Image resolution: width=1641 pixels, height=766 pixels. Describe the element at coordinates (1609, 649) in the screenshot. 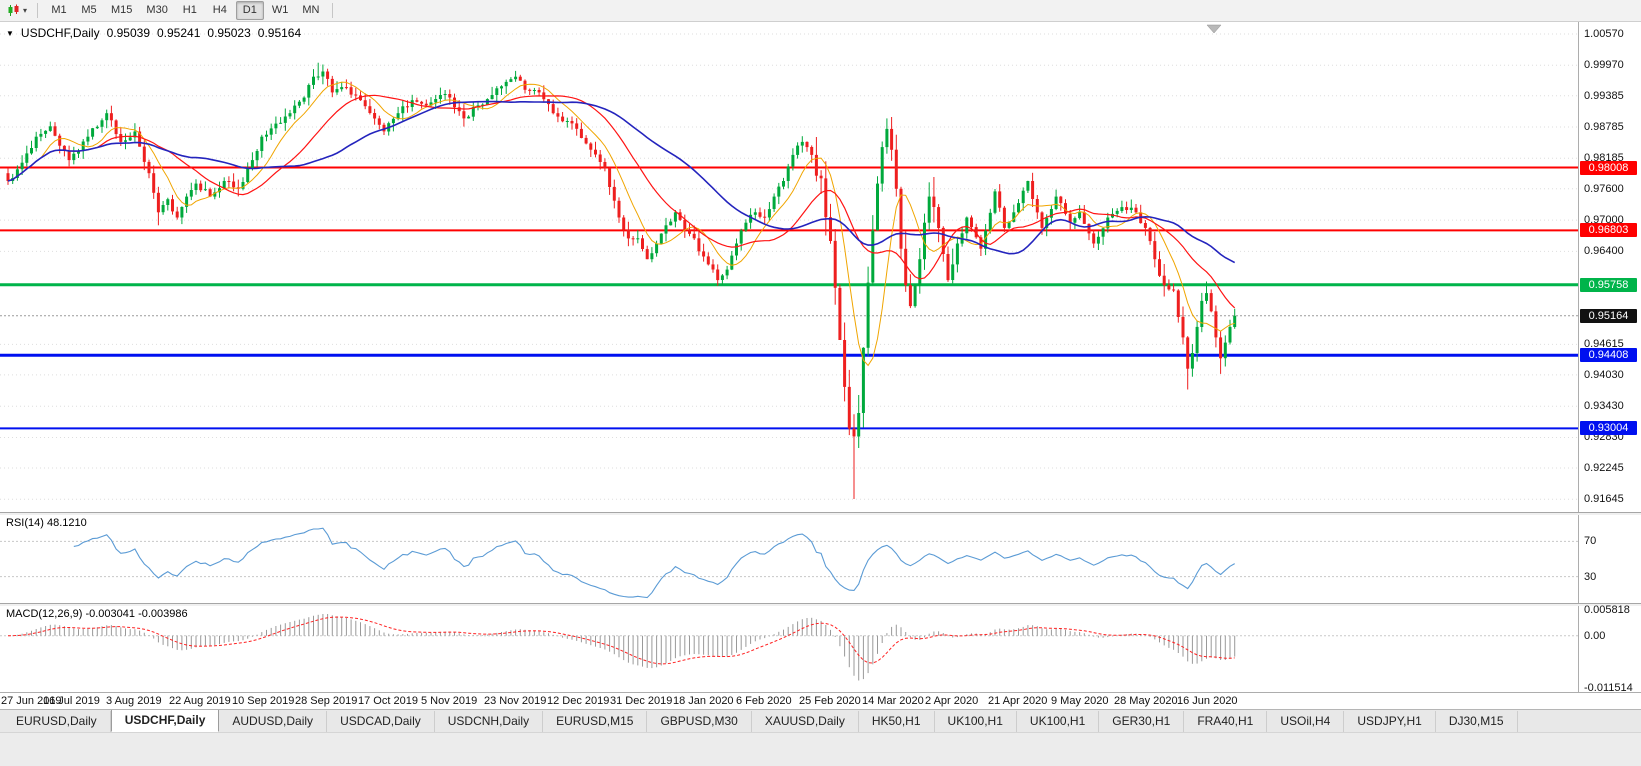

I see `macd-axis: 0.005818 0.00 -0.011514` at that location.